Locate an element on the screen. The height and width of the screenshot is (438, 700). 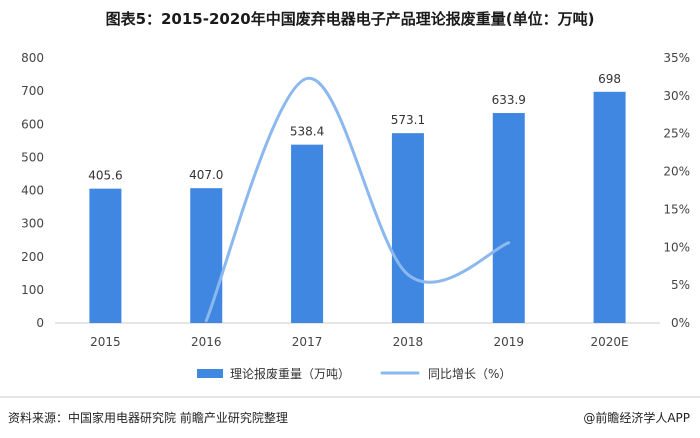
y-left-tick-label: 800 is located at coordinates (32, 58).